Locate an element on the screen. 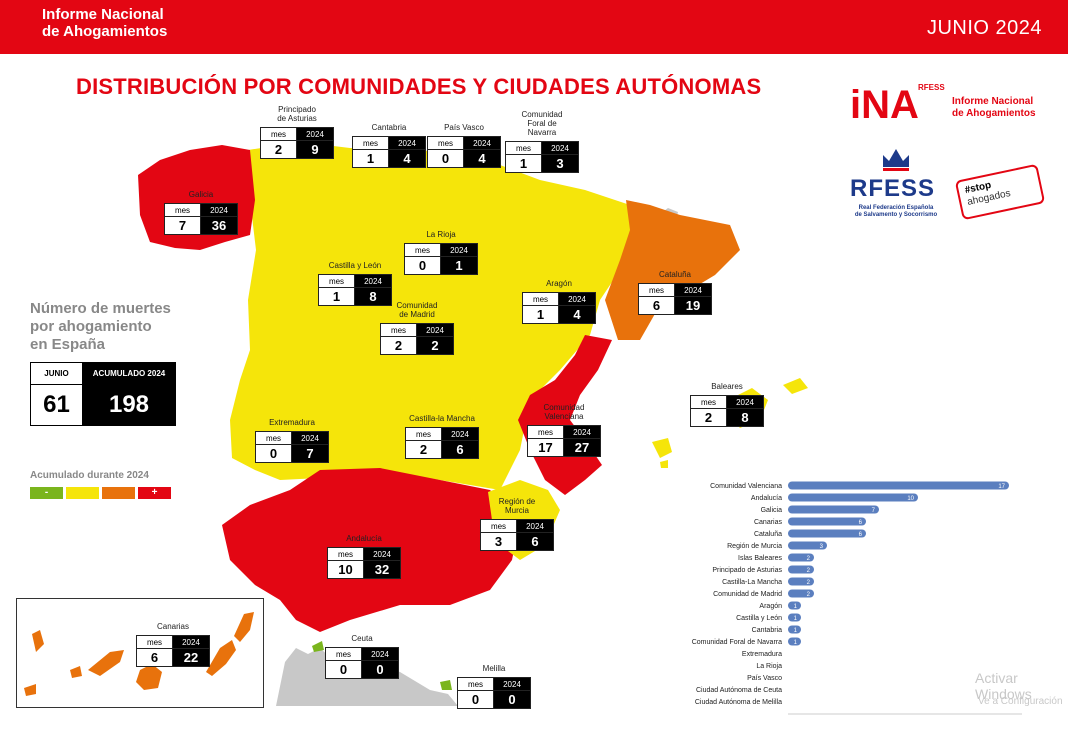  region-name: Melilla is located at coordinates (494, 668).